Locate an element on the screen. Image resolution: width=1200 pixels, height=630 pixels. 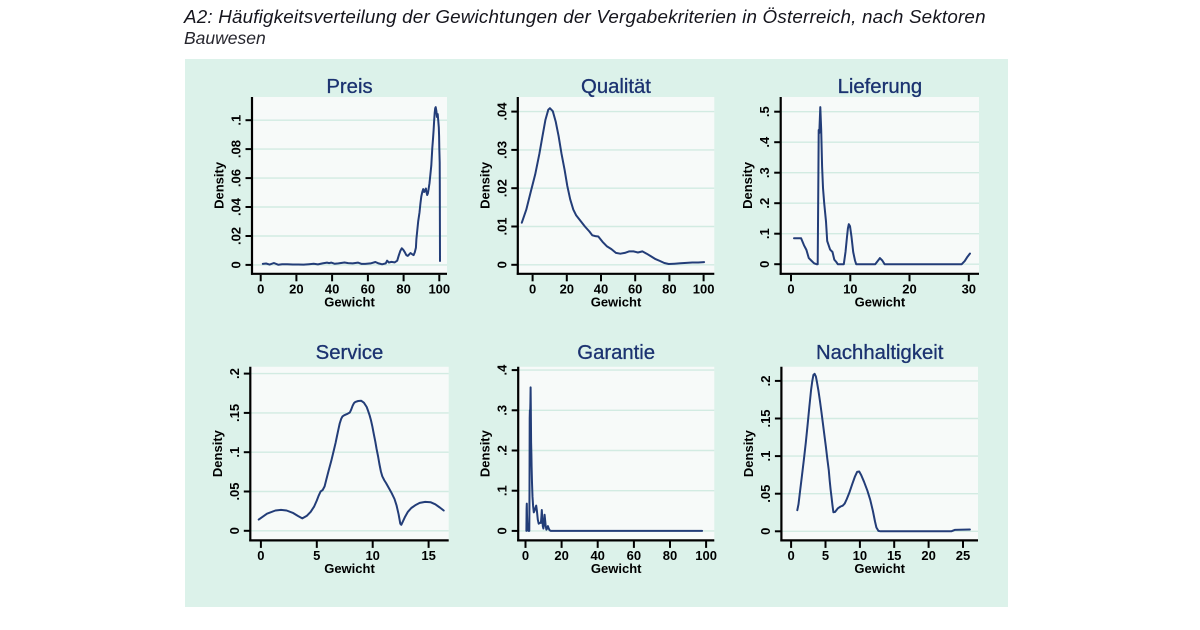
svg-text: .01 is located at coordinates (501, 226).